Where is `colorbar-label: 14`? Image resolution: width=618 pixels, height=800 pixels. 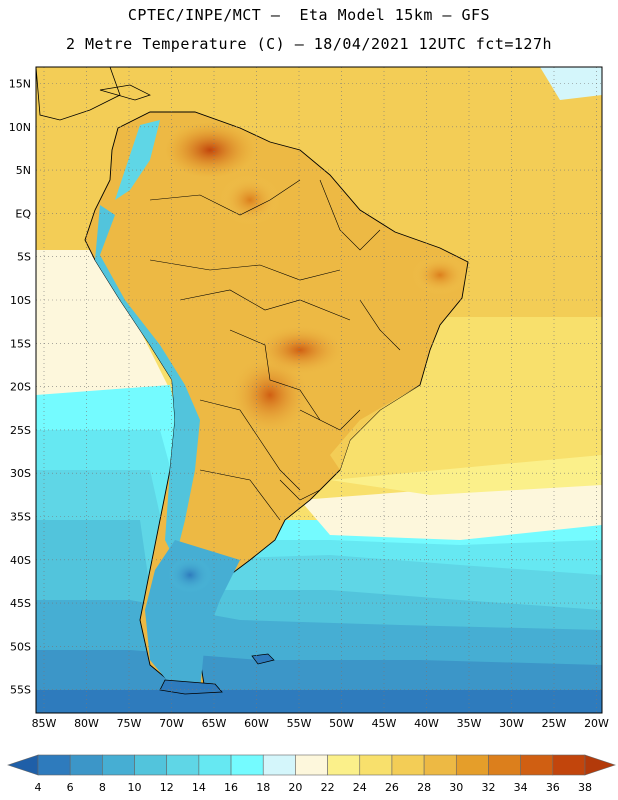 colorbar-label: 14 is located at coordinates (199, 787).